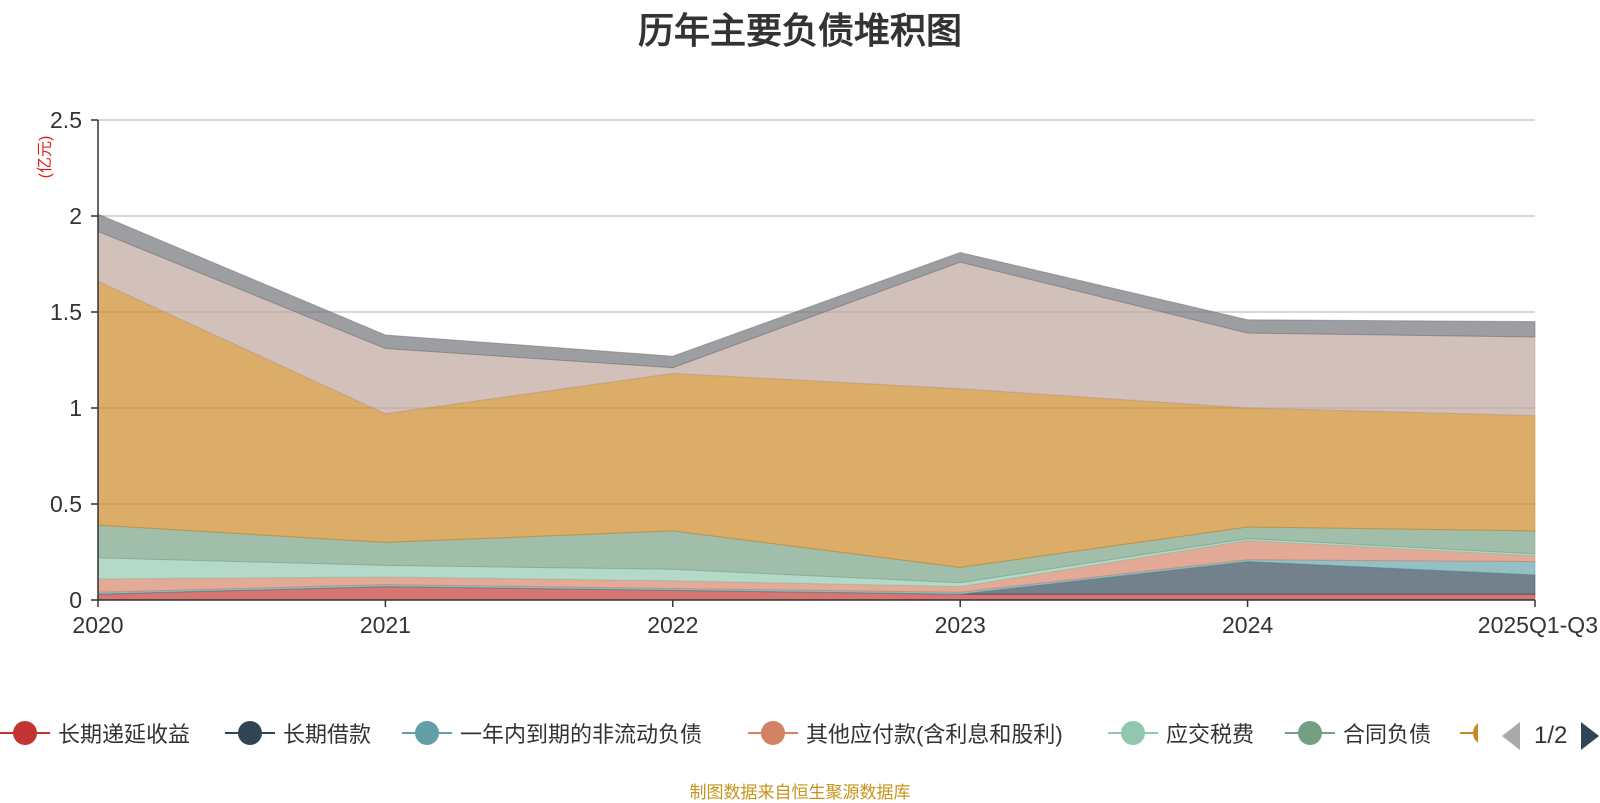 The height and width of the screenshot is (803, 1600). Describe the element at coordinates (75, 408) in the screenshot. I see `y-tick-label: 1` at that location.